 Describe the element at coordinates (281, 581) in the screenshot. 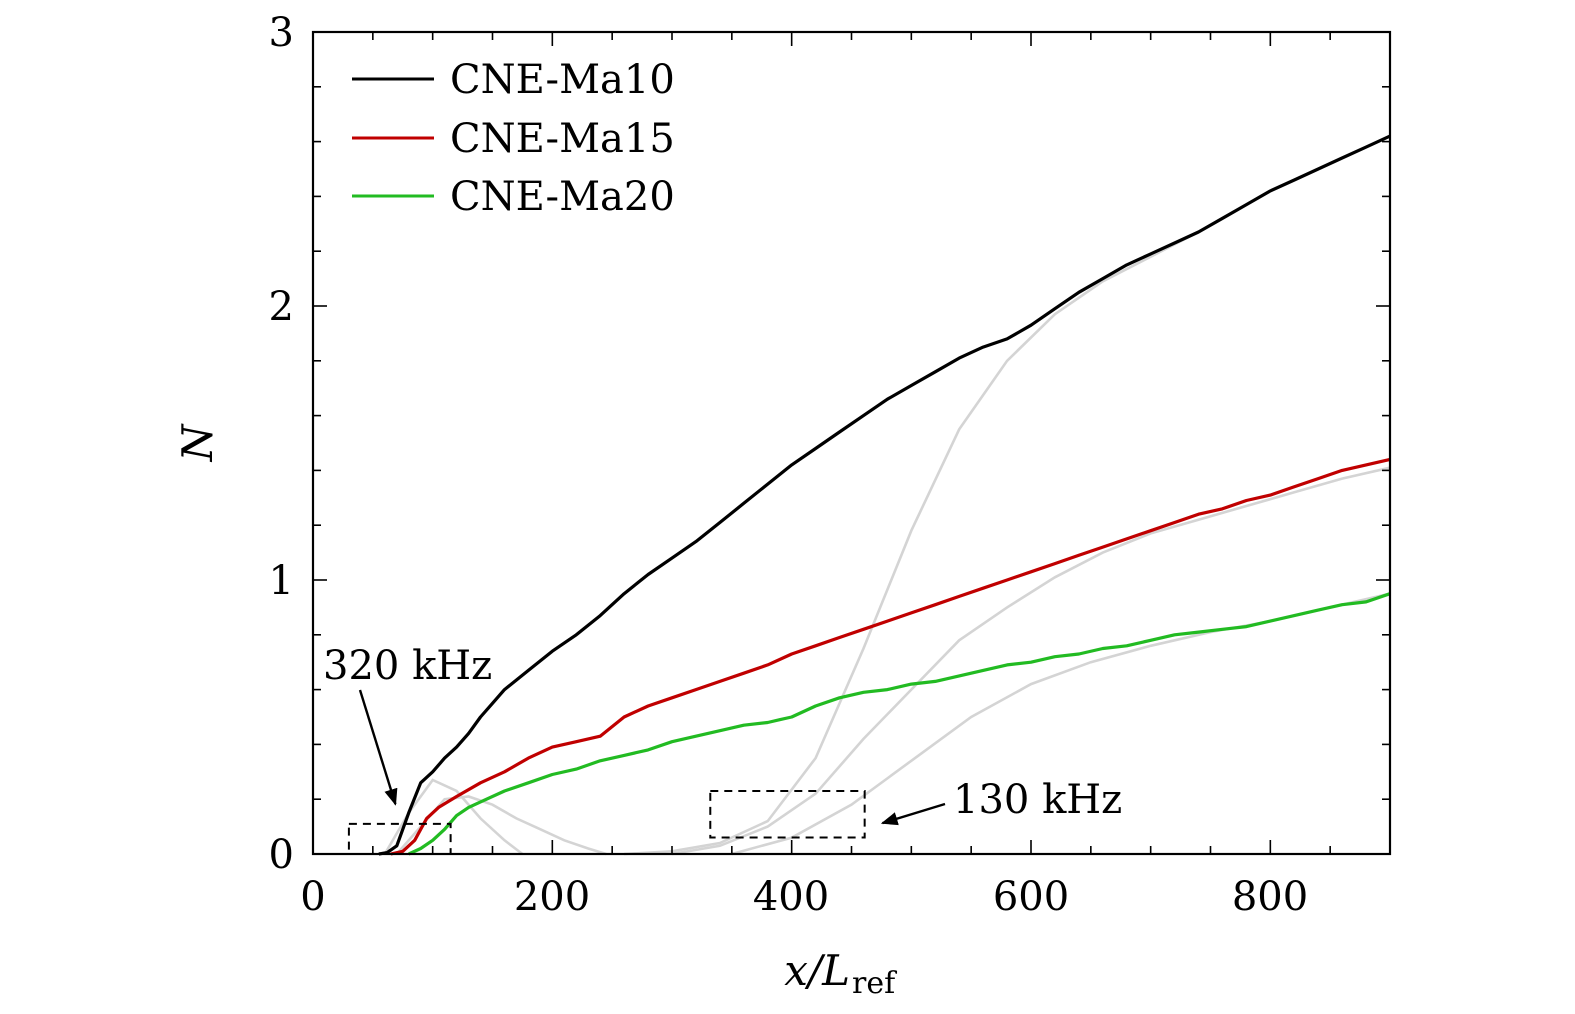

I see `y-tick-label: 1` at that location.